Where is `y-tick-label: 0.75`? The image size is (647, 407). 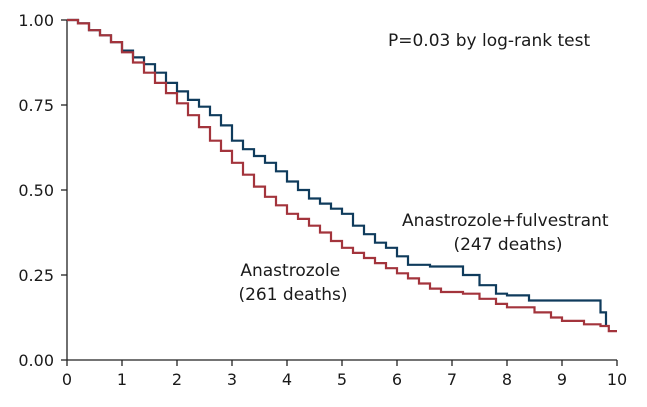 y-tick-label: 0.75 is located at coordinates (36, 105).